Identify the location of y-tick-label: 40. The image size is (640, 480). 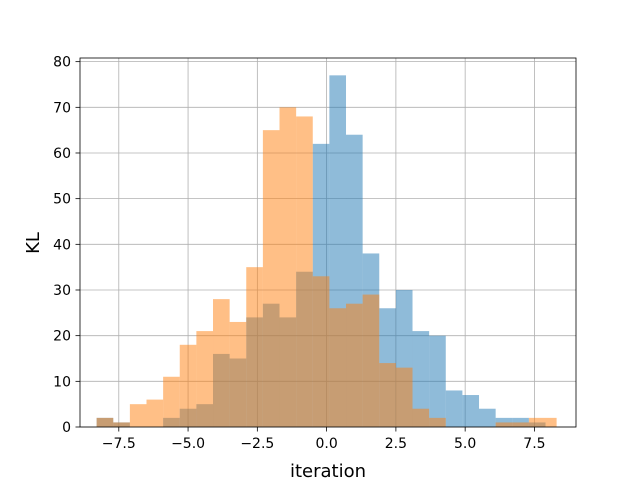
(62, 245).